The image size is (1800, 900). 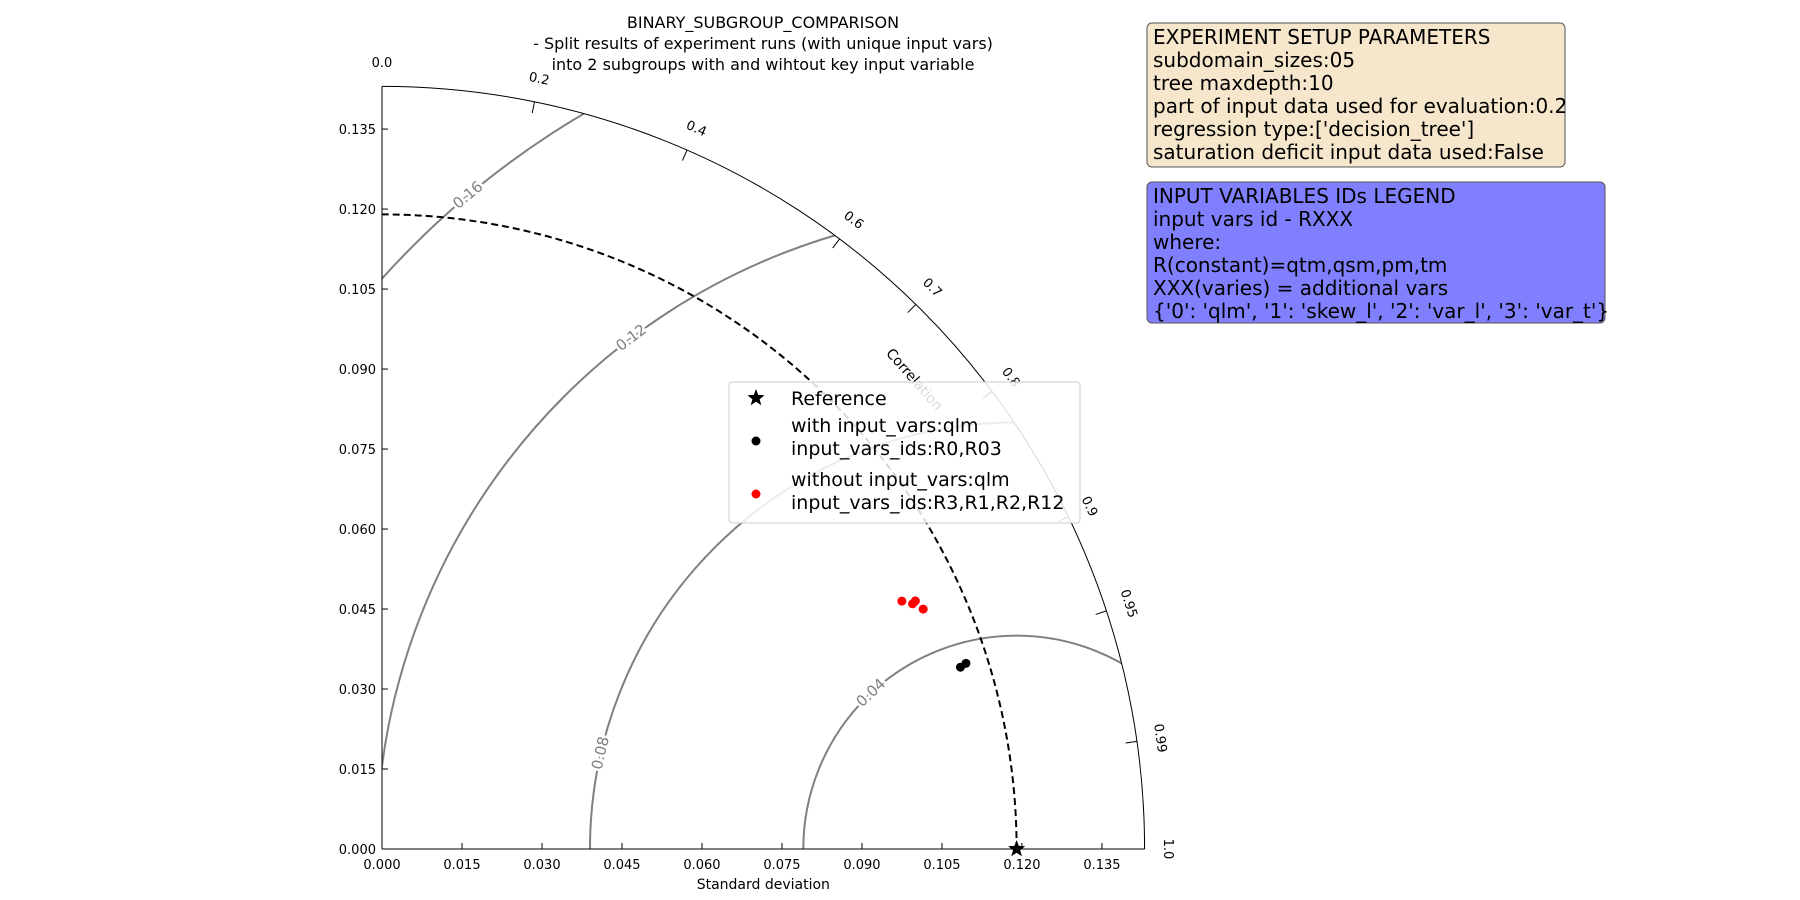 I want to click on corr-tick-label: 0.95, so click(x=1128, y=604).